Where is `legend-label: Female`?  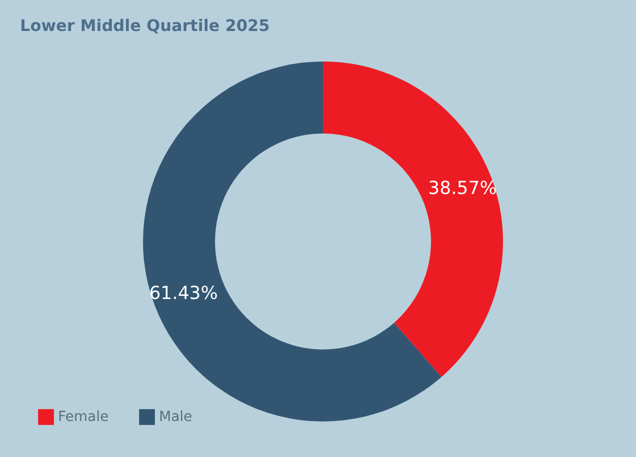
legend-label: Female is located at coordinates (83, 417).